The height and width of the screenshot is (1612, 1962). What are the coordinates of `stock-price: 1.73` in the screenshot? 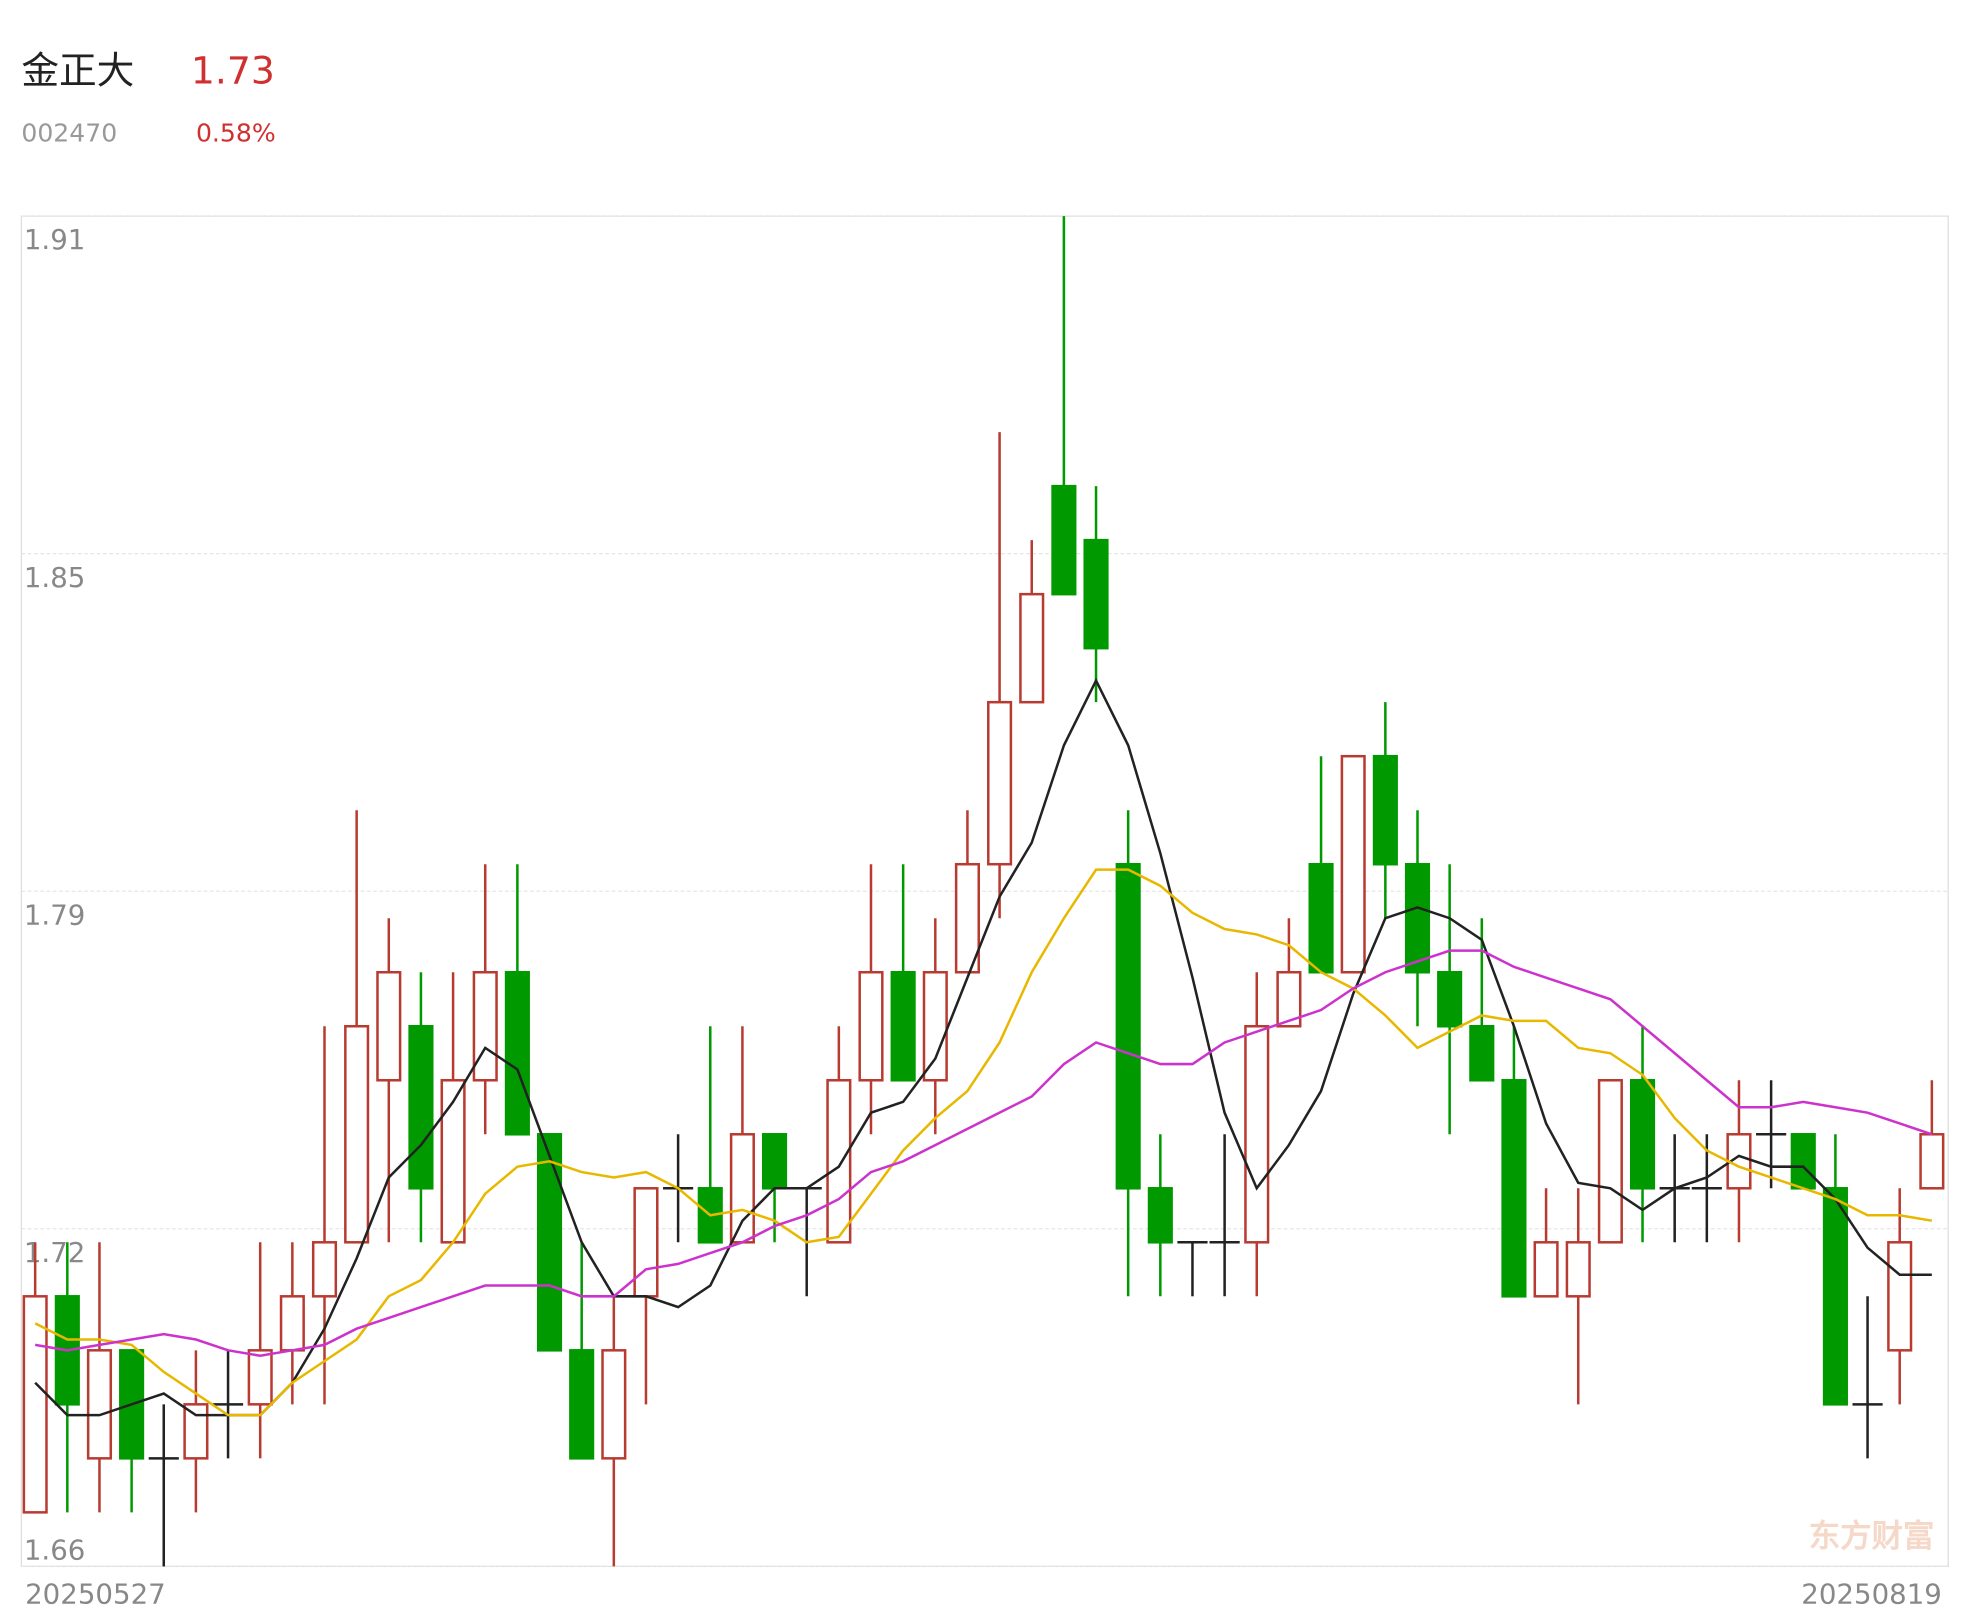 It's located at (233, 70).